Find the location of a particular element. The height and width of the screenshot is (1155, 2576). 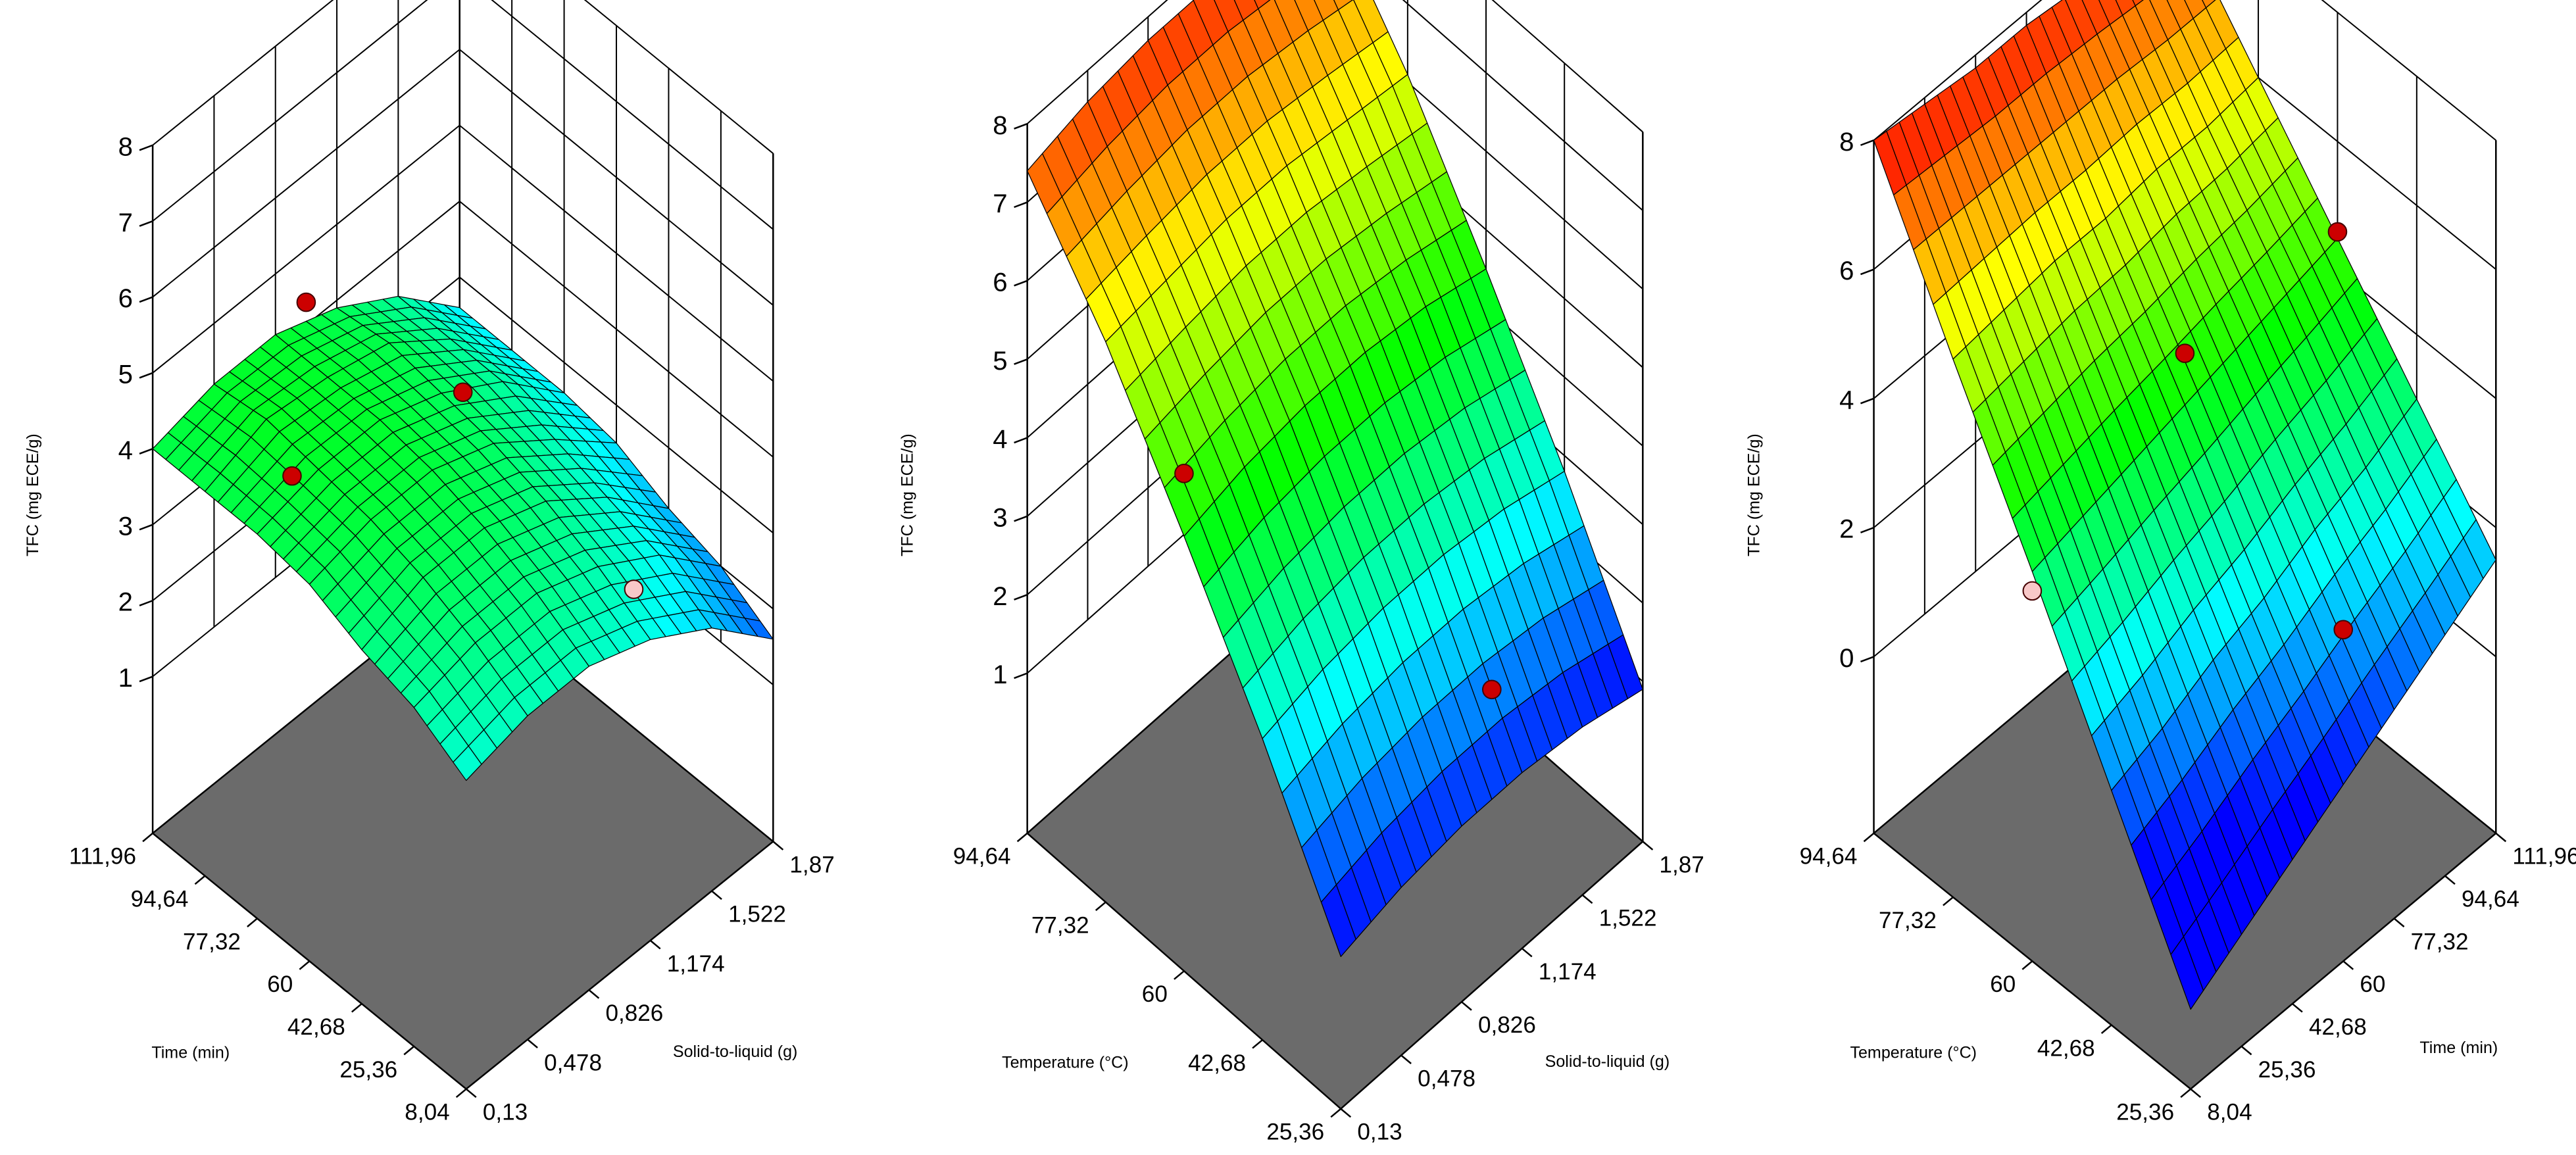

y-tick-label: 0,13 is located at coordinates (1379, 1132).